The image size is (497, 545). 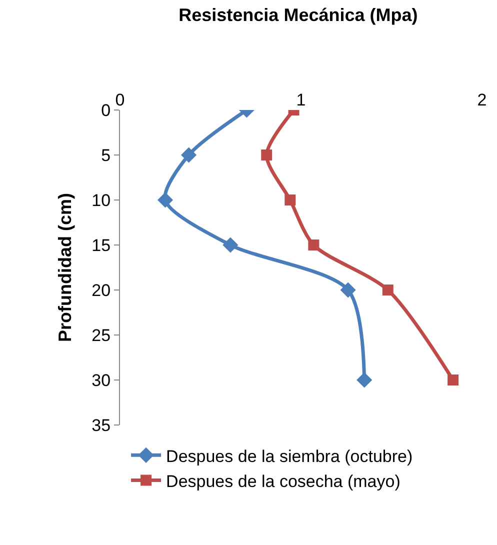 What do you see at coordinates (106, 155) in the screenshot?
I see `y-tick-label: 5` at bounding box center [106, 155].